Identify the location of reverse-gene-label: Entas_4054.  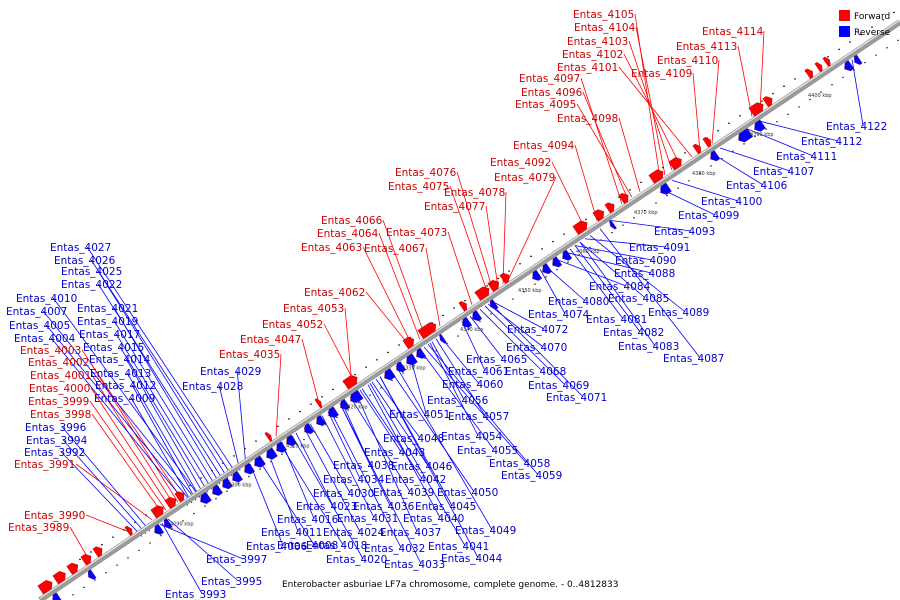
(472, 437).